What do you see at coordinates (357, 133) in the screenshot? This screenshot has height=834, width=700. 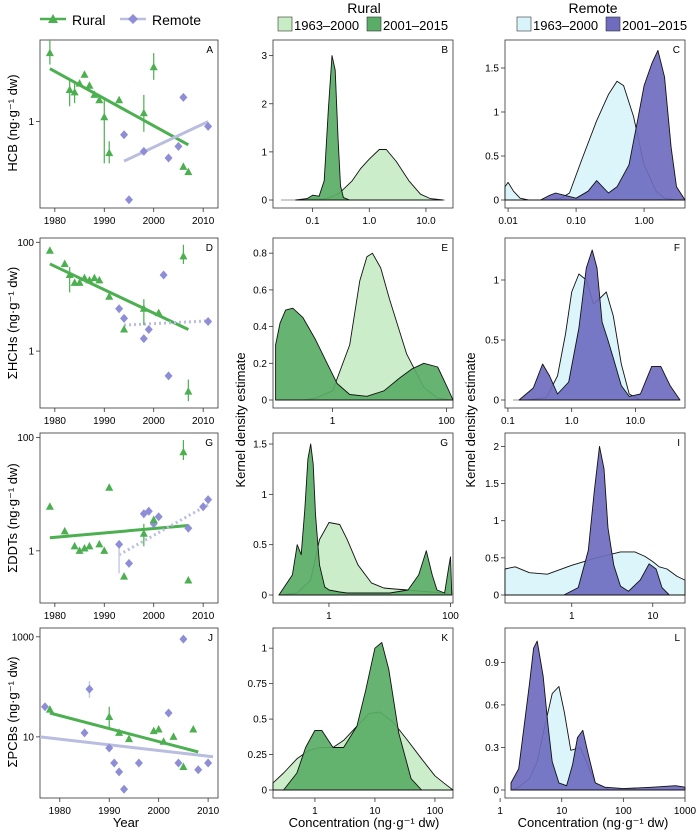 I see `panel-b: B 0.1 1.0 10.0 0 1 2 3` at bounding box center [357, 133].